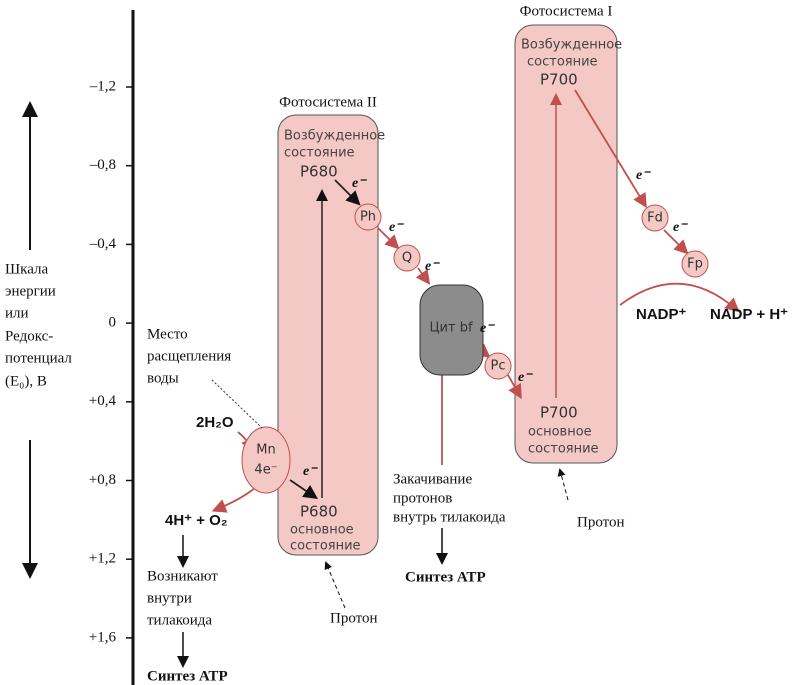  I want to click on arise: Возникают, so click(182, 576).